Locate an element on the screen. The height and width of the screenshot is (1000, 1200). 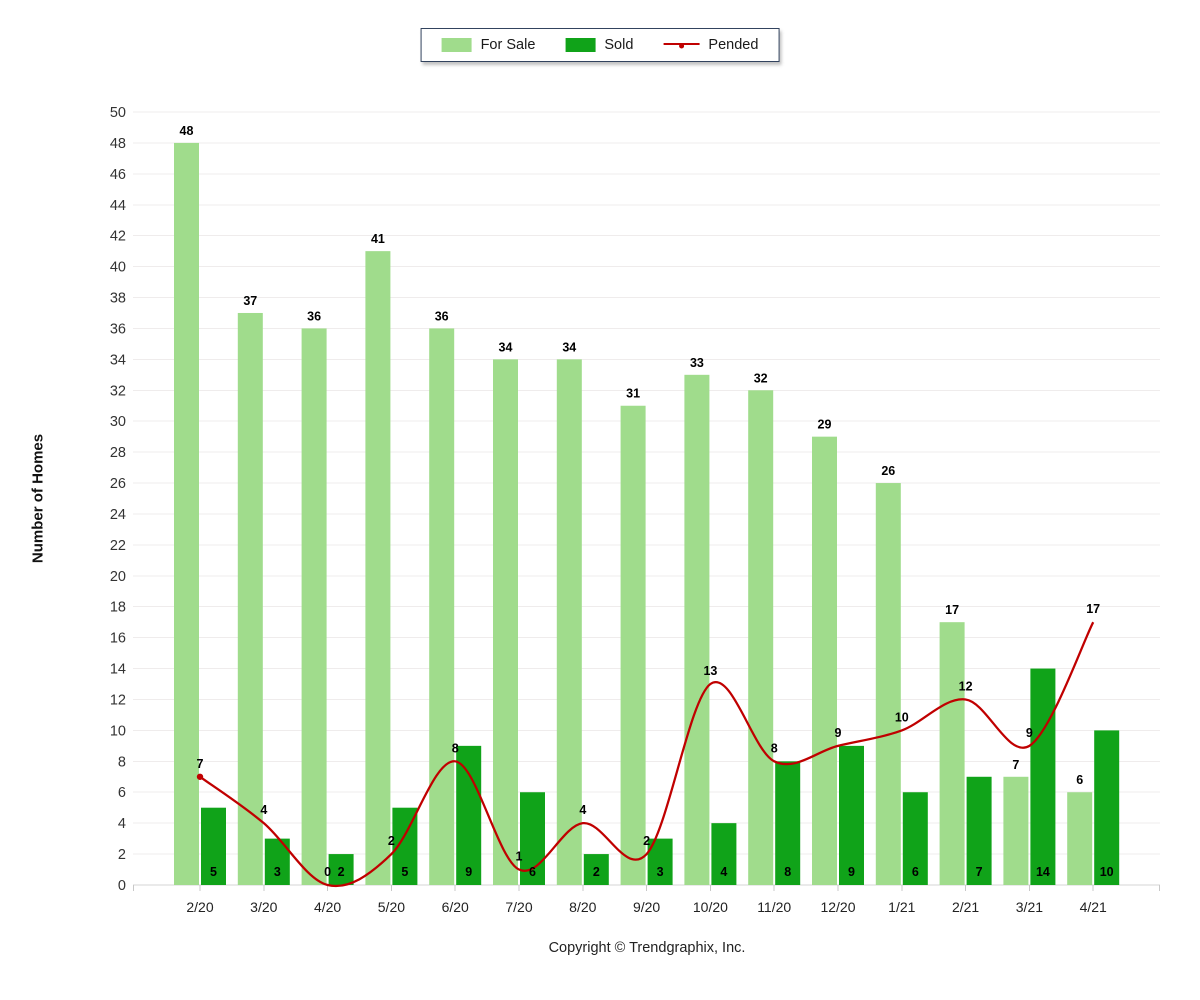
y-tick-label: 8 is located at coordinates (122, 762).